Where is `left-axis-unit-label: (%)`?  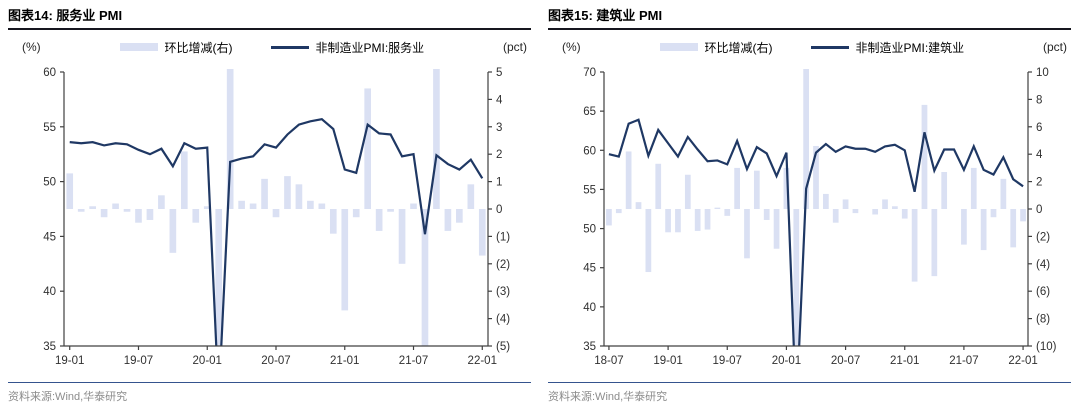 left-axis-unit-label: (%) is located at coordinates (31, 47).